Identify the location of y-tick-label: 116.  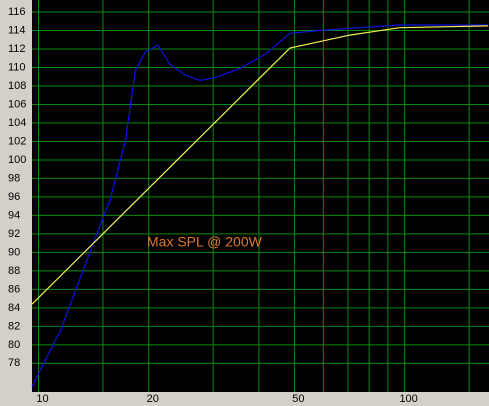
(17, 12).